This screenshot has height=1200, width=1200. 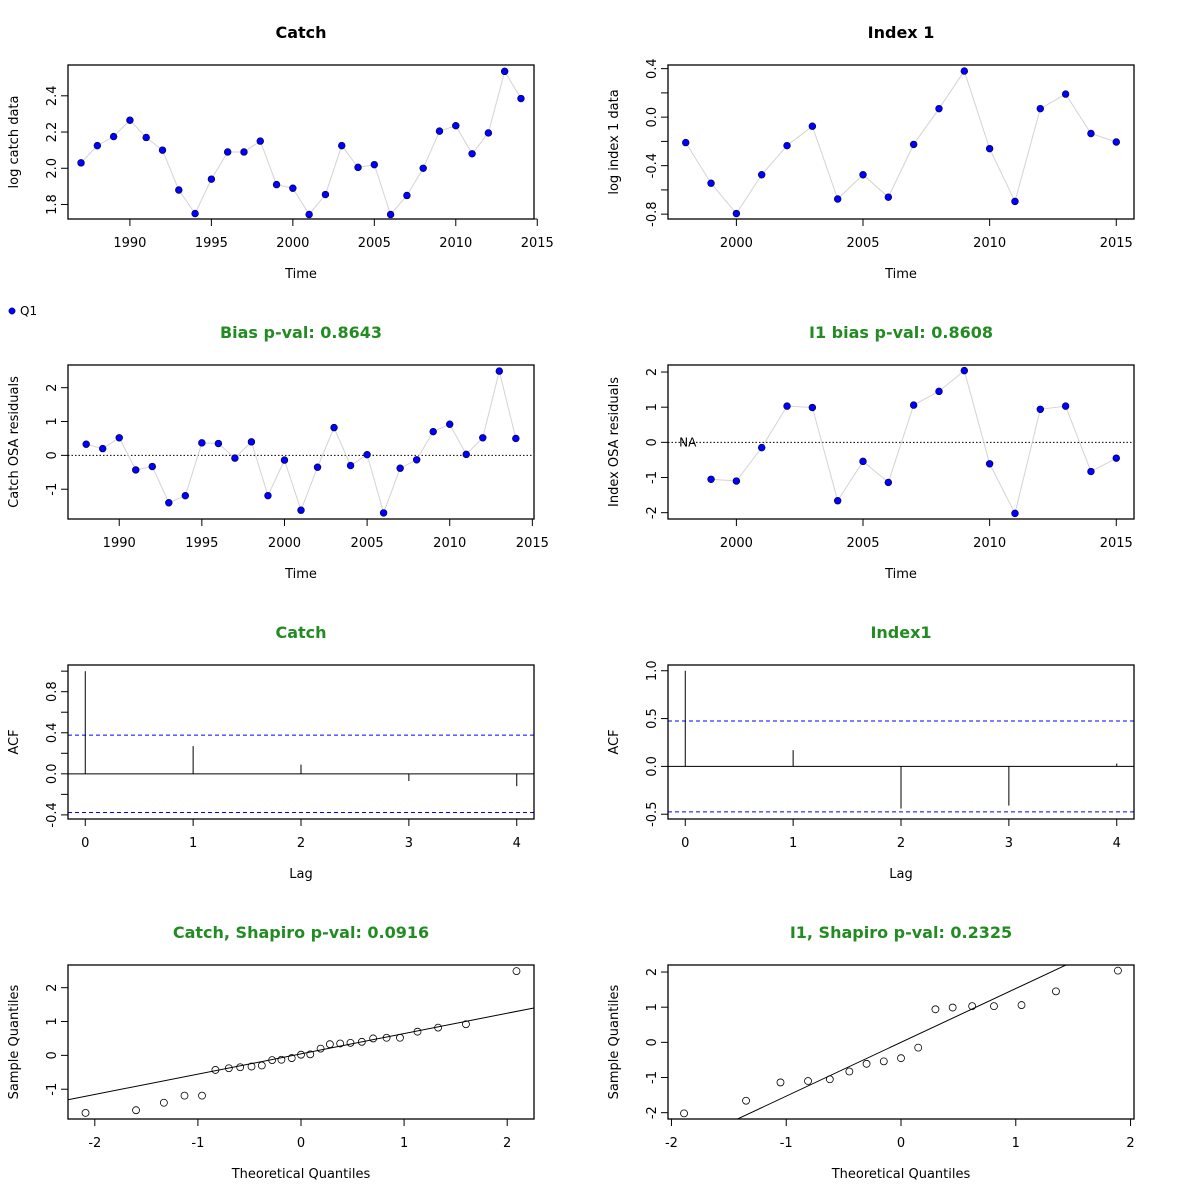 I want to click on x-tick-label: 1, so click(x=193, y=843).